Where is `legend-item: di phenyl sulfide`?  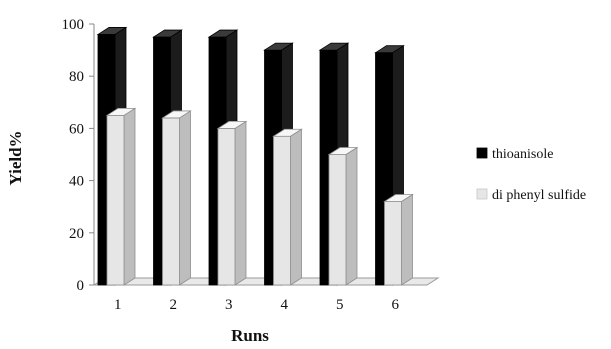
legend-item: di phenyl sulfide is located at coordinates (531, 195).